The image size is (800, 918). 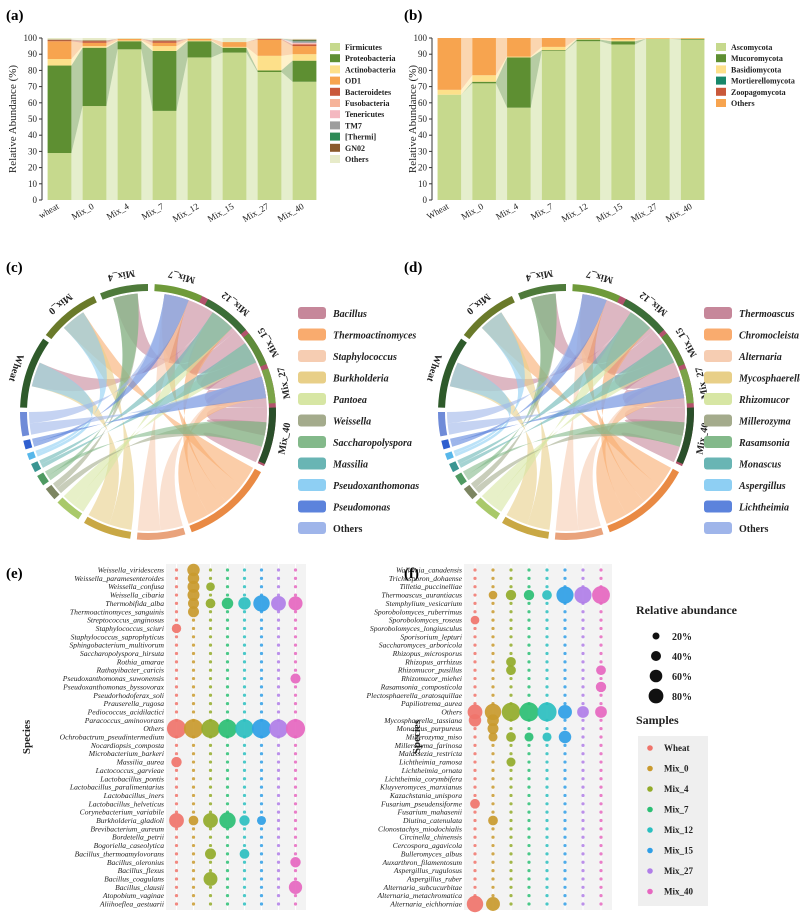 I want to click on panel-label-c: (c), so click(x=14, y=268).